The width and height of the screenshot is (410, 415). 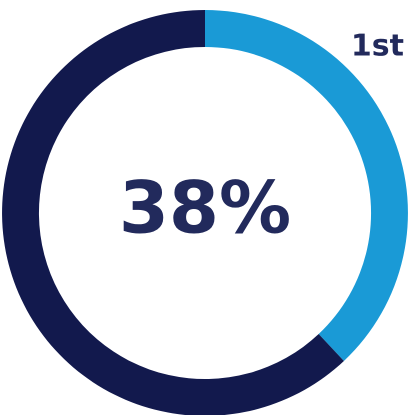 I want to click on text: 1st, so click(x=377, y=46).